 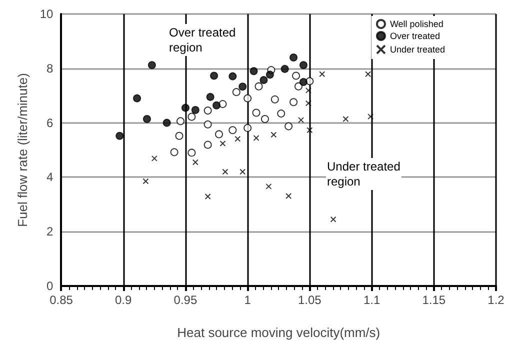 I want to click on y-tick-label: 6, so click(x=50, y=123).